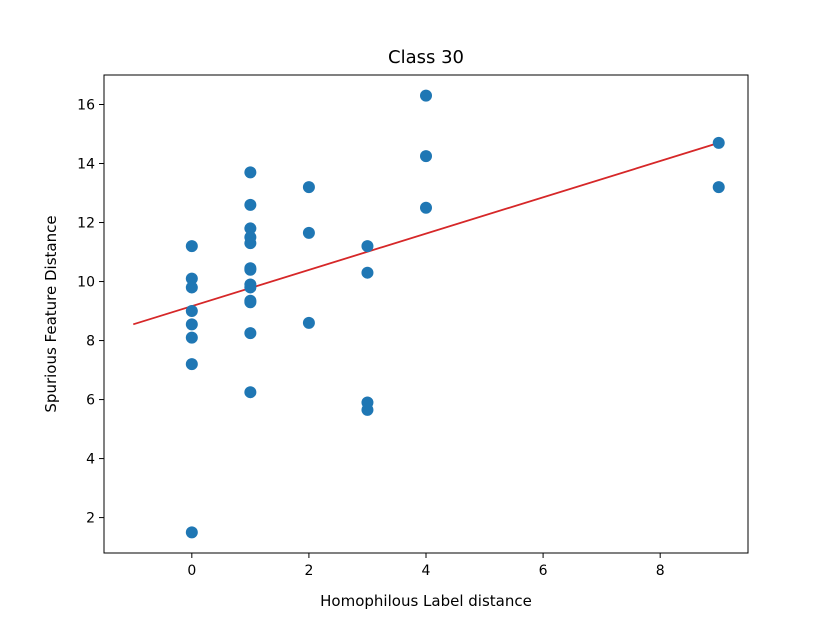  What do you see at coordinates (90, 460) in the screenshot?
I see `y-tick-label: 4` at bounding box center [90, 460].